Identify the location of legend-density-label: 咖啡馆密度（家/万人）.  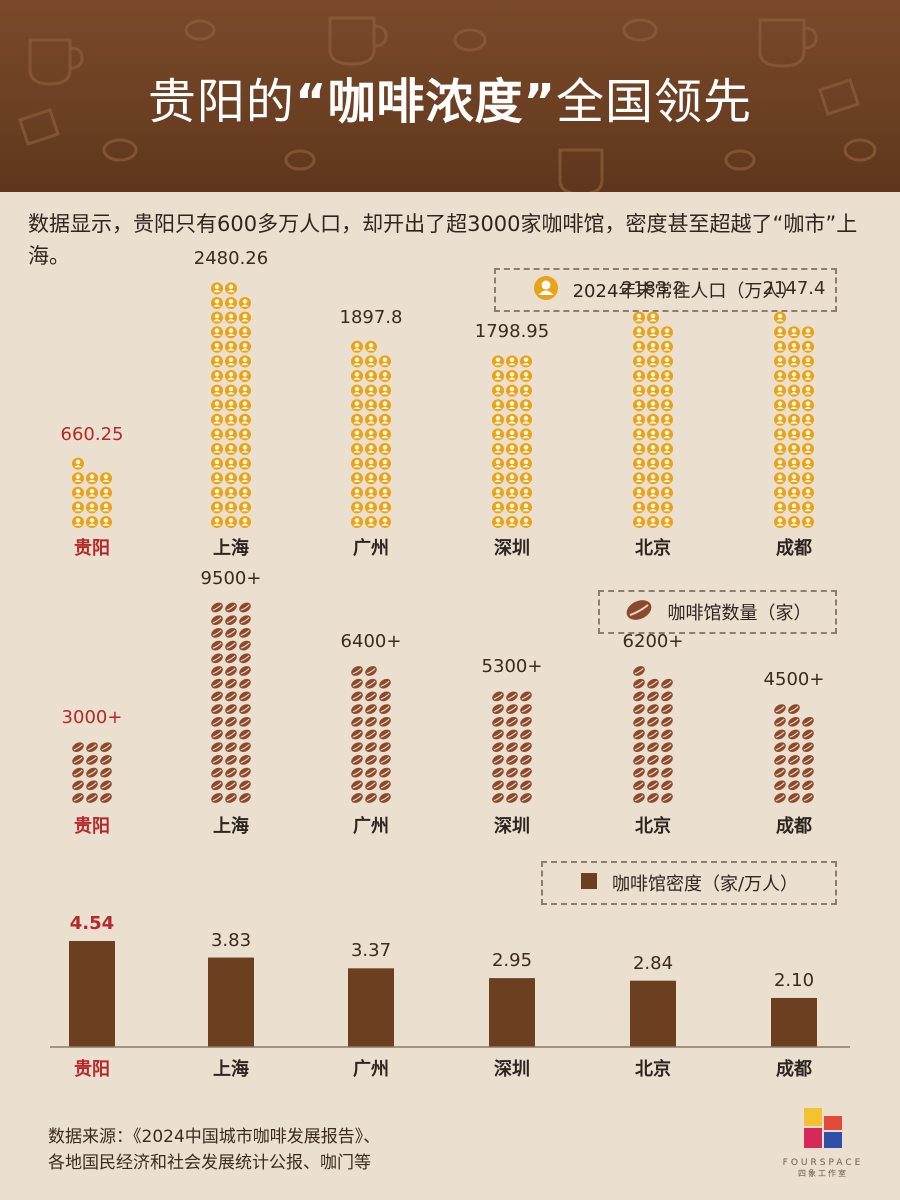
(705, 884).